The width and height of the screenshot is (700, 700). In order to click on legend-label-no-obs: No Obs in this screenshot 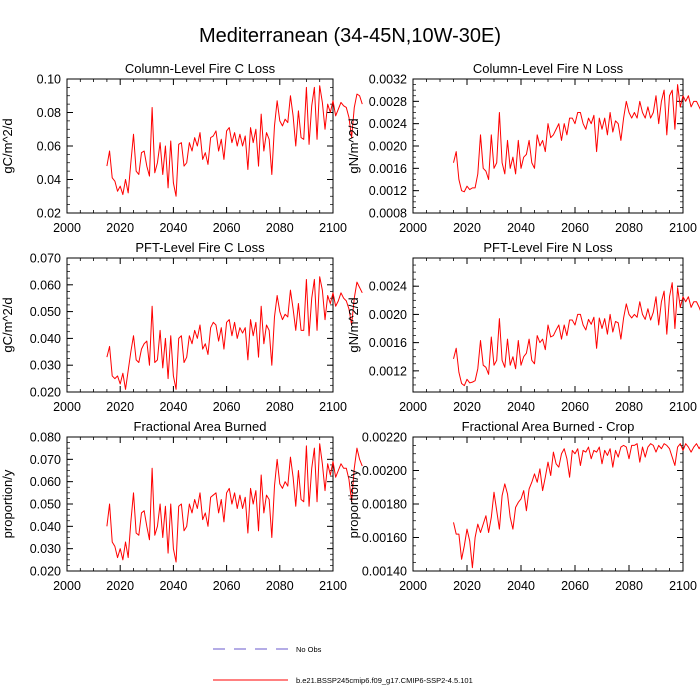, I will do `click(309, 649)`.